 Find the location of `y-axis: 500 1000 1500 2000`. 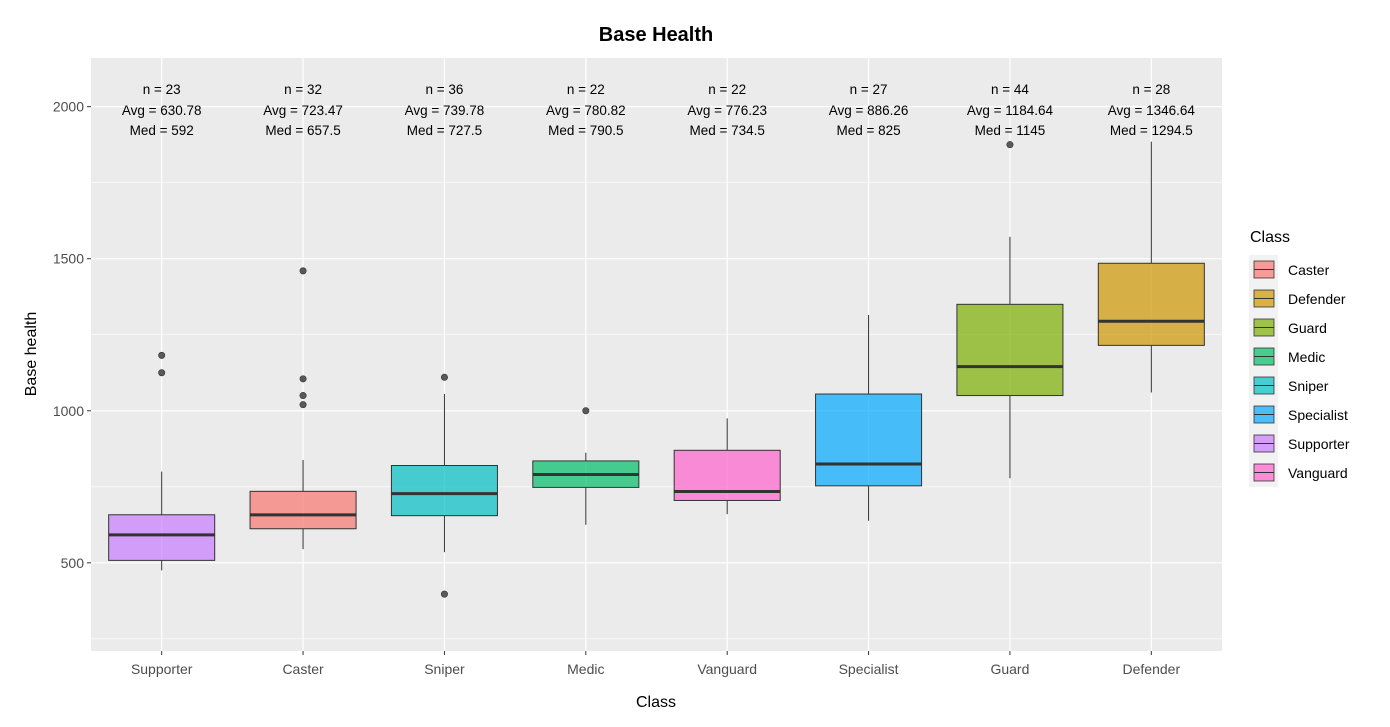

y-axis: 500 1000 1500 2000 is located at coordinates (72, 335).